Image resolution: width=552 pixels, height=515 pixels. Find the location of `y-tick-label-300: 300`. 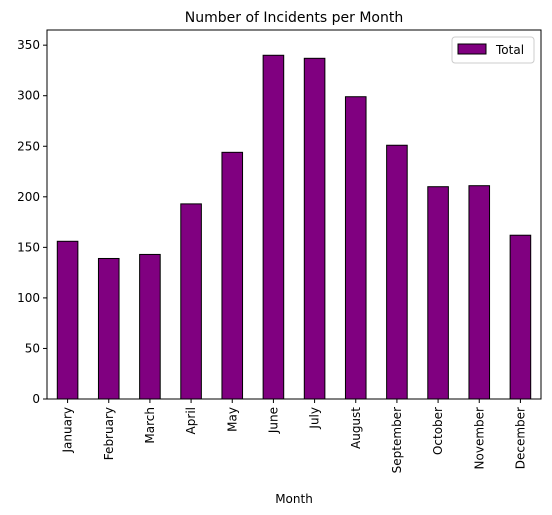

y-tick-label-300: 300 is located at coordinates (28, 96).